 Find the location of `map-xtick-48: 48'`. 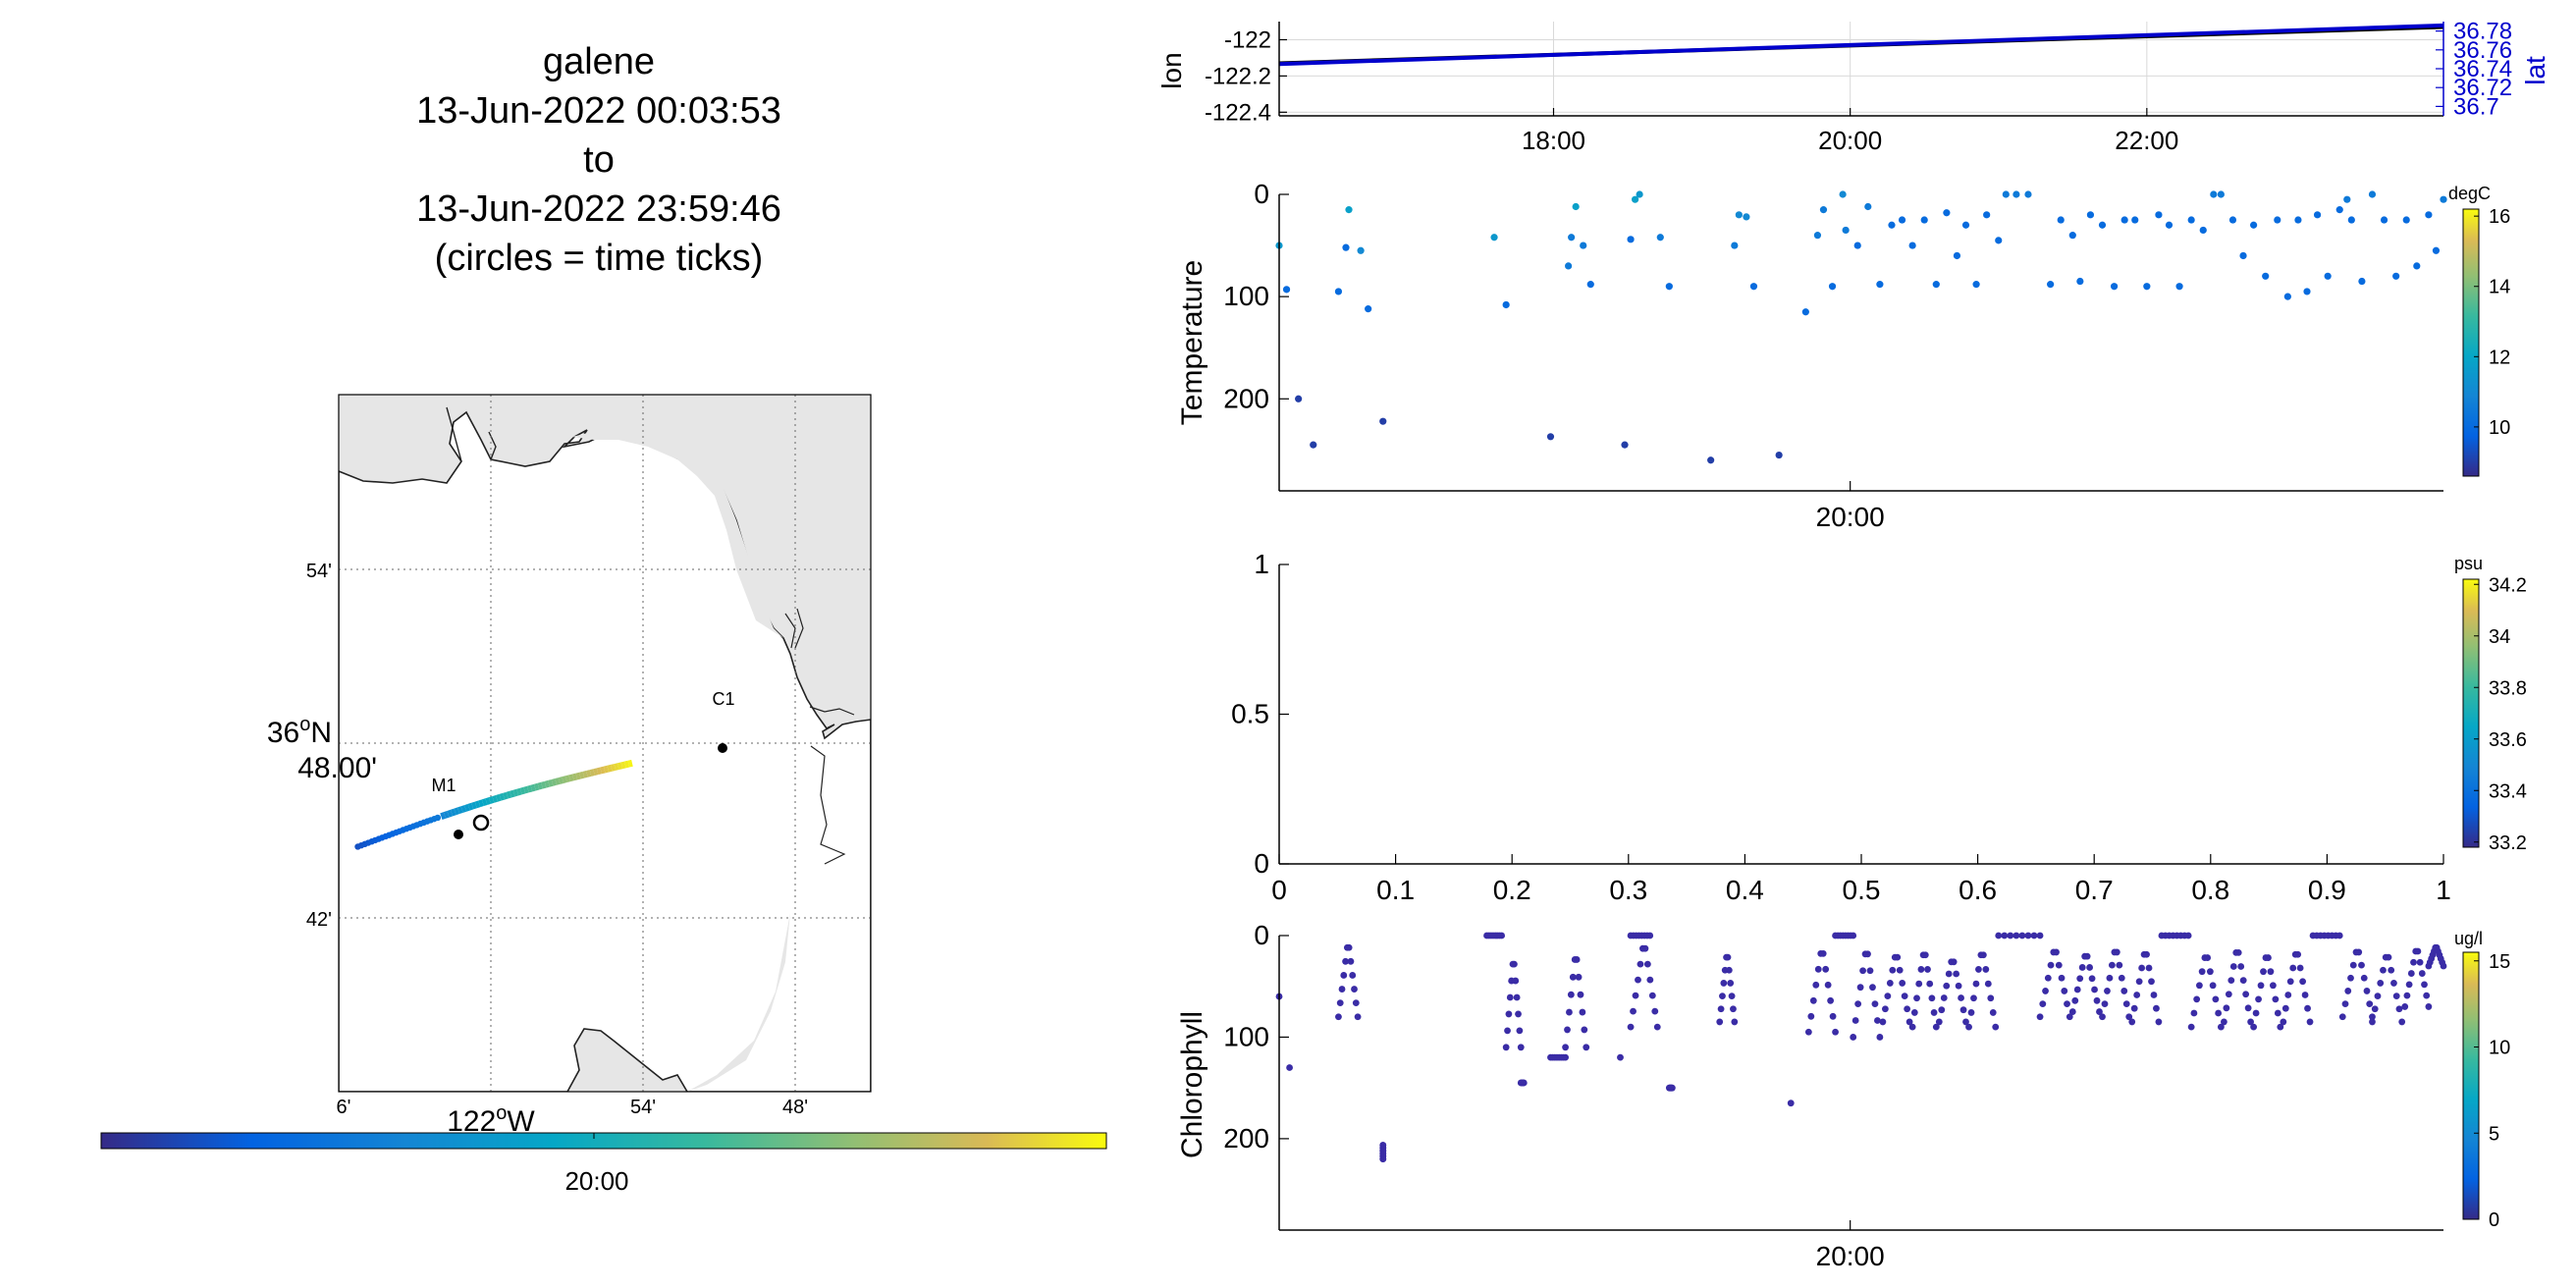

map-xtick-48: 48' is located at coordinates (795, 1107).